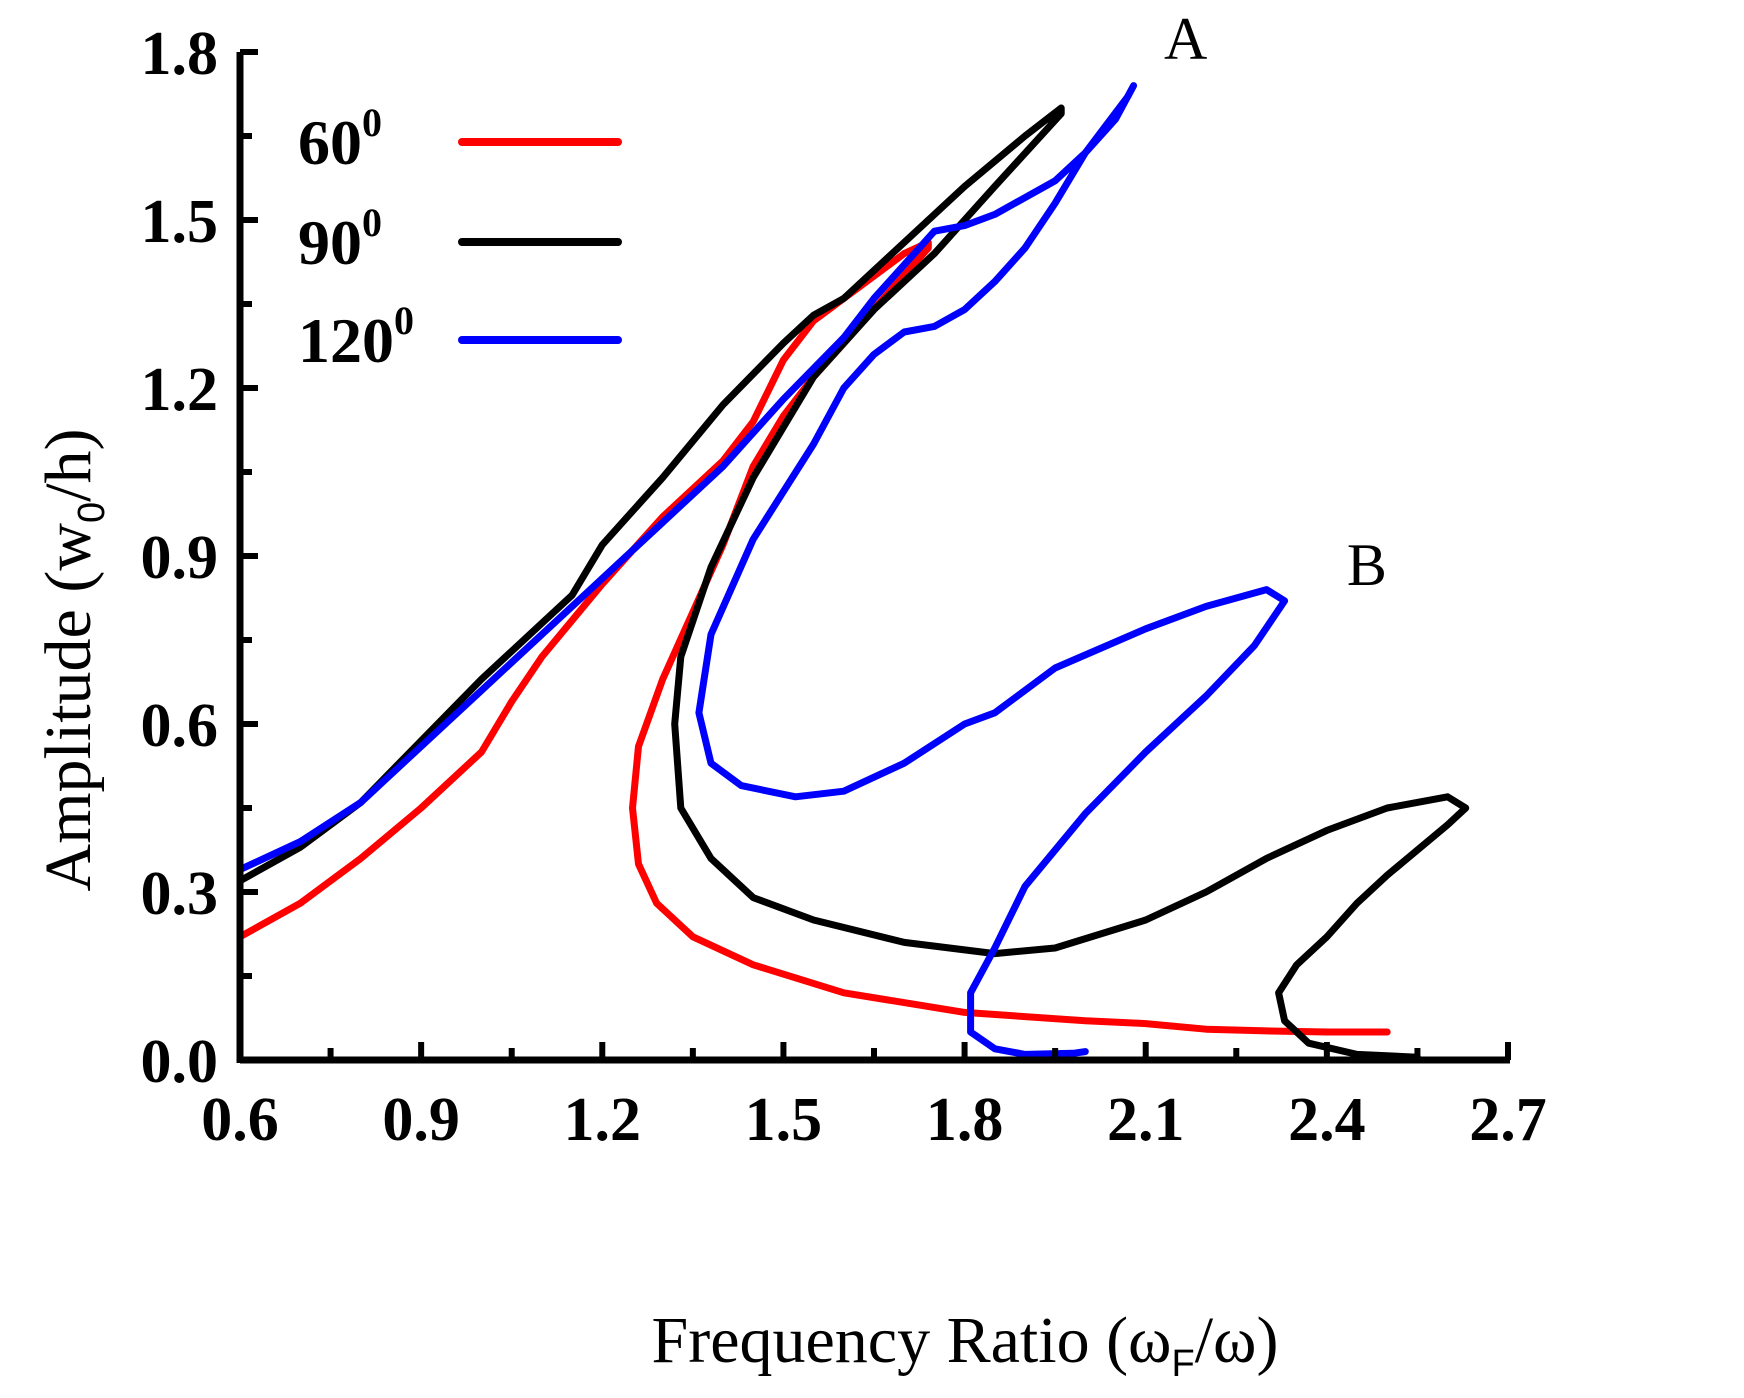  What do you see at coordinates (180, 558) in the screenshot?
I see `y-tick-label: 0.9` at bounding box center [180, 558].